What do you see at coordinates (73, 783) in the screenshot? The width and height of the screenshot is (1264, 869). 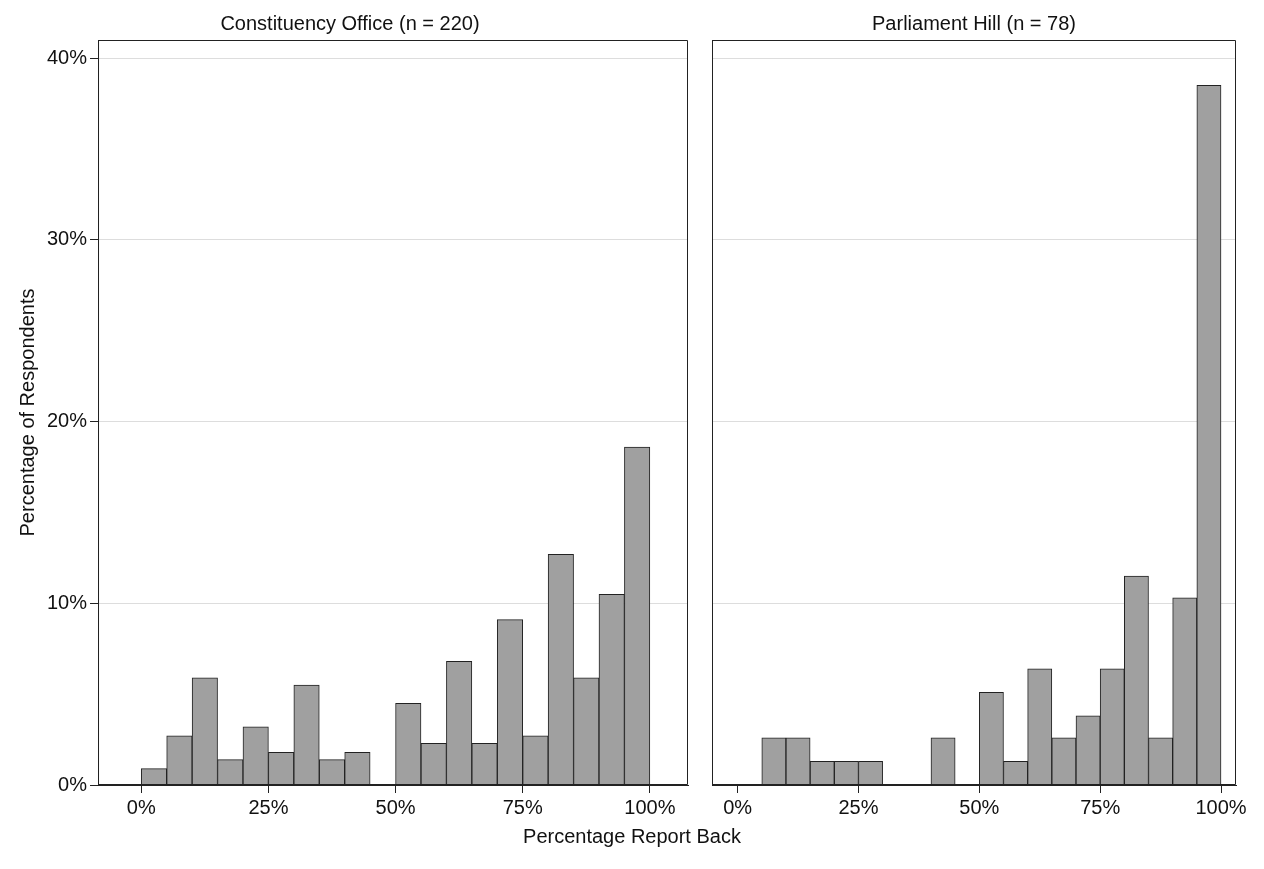 I see `y-tick-label: 0%` at bounding box center [73, 783].